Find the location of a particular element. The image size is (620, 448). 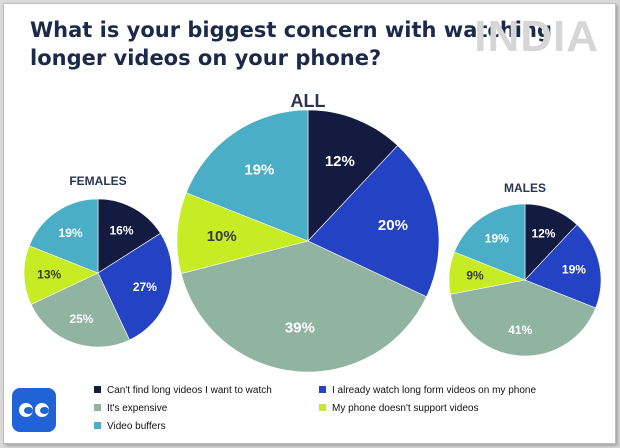

pie-males-label-expensive: 41% is located at coordinates (520, 330).